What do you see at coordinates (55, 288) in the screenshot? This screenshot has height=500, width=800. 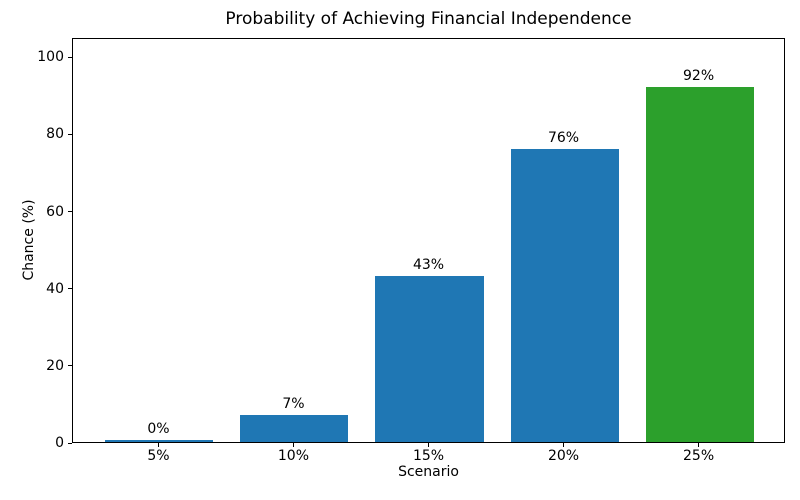 I see `y-tick-label: 40` at bounding box center [55, 288].